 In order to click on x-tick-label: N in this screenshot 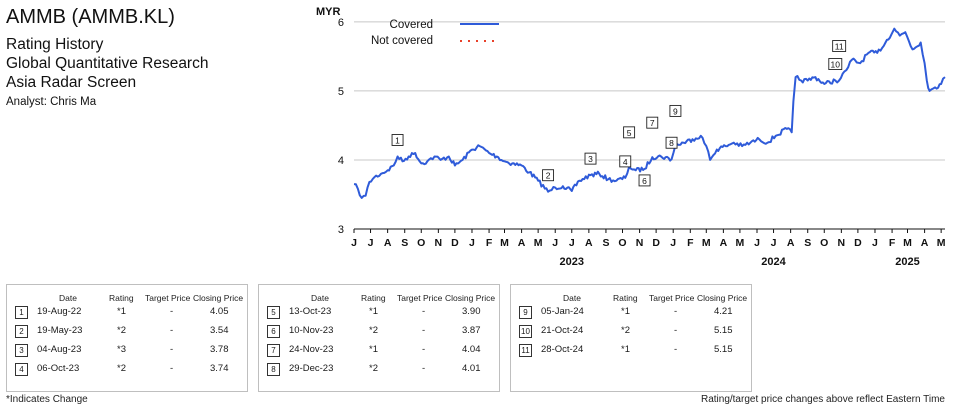, I will do `click(842, 243)`.